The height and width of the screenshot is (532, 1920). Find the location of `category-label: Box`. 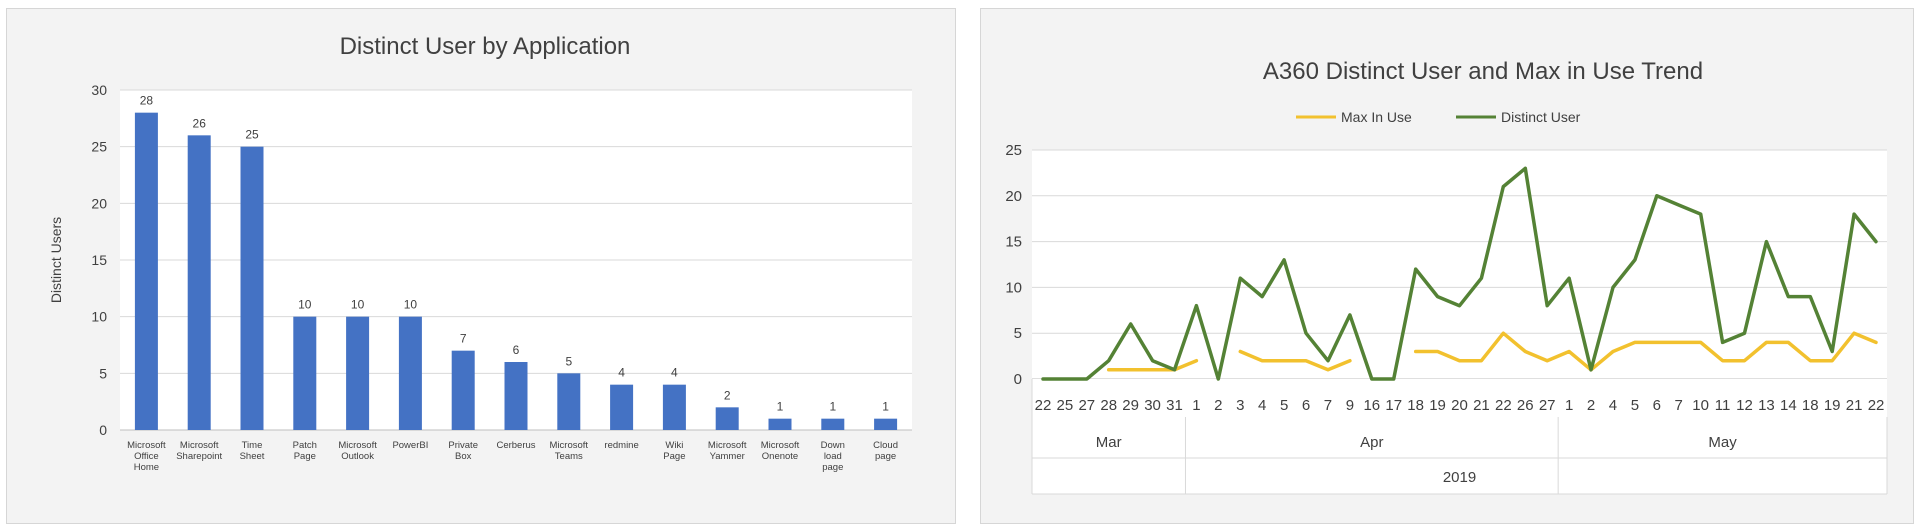

category-label: Box is located at coordinates (463, 456).